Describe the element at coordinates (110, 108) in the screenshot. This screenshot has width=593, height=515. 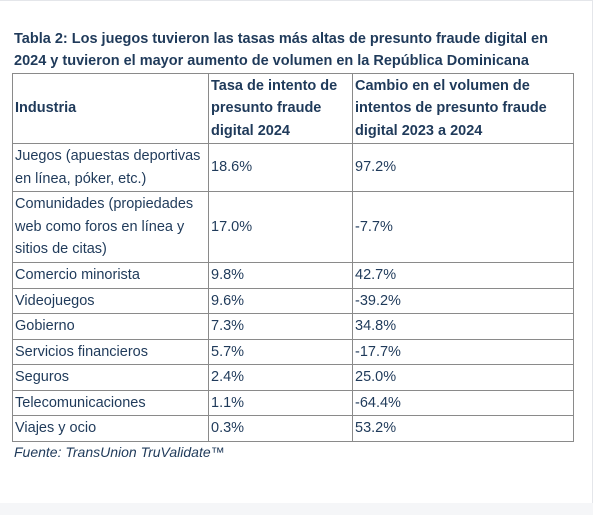
I see `header-industry: Industria` at that location.